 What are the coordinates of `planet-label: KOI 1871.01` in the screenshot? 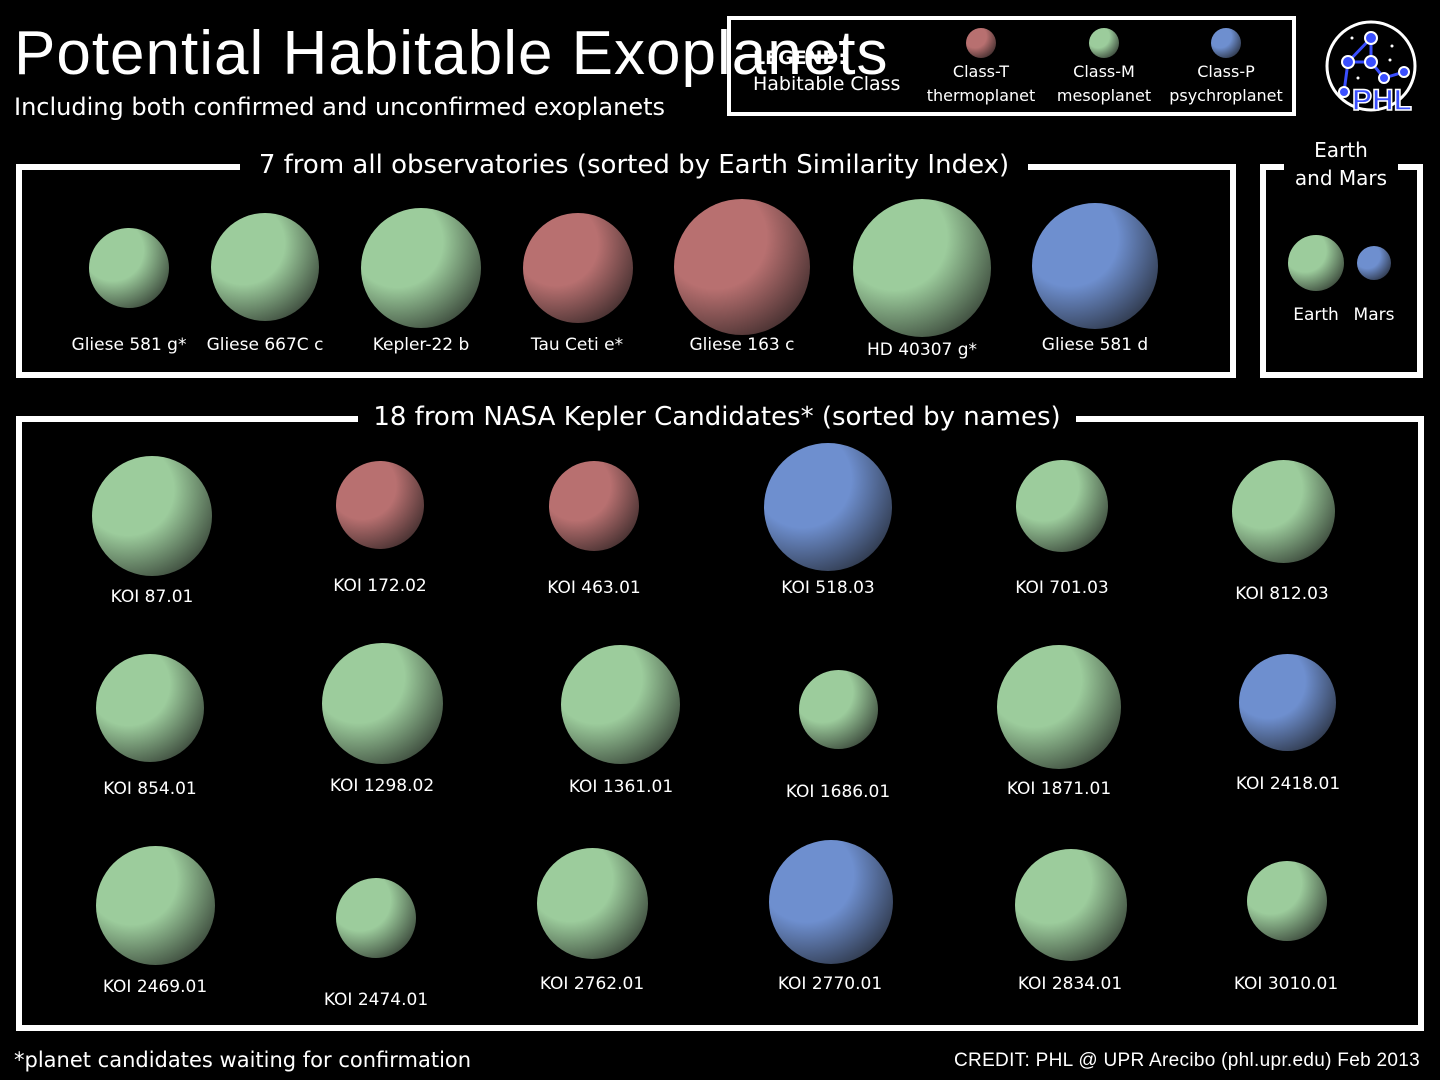 It's located at (1059, 789).